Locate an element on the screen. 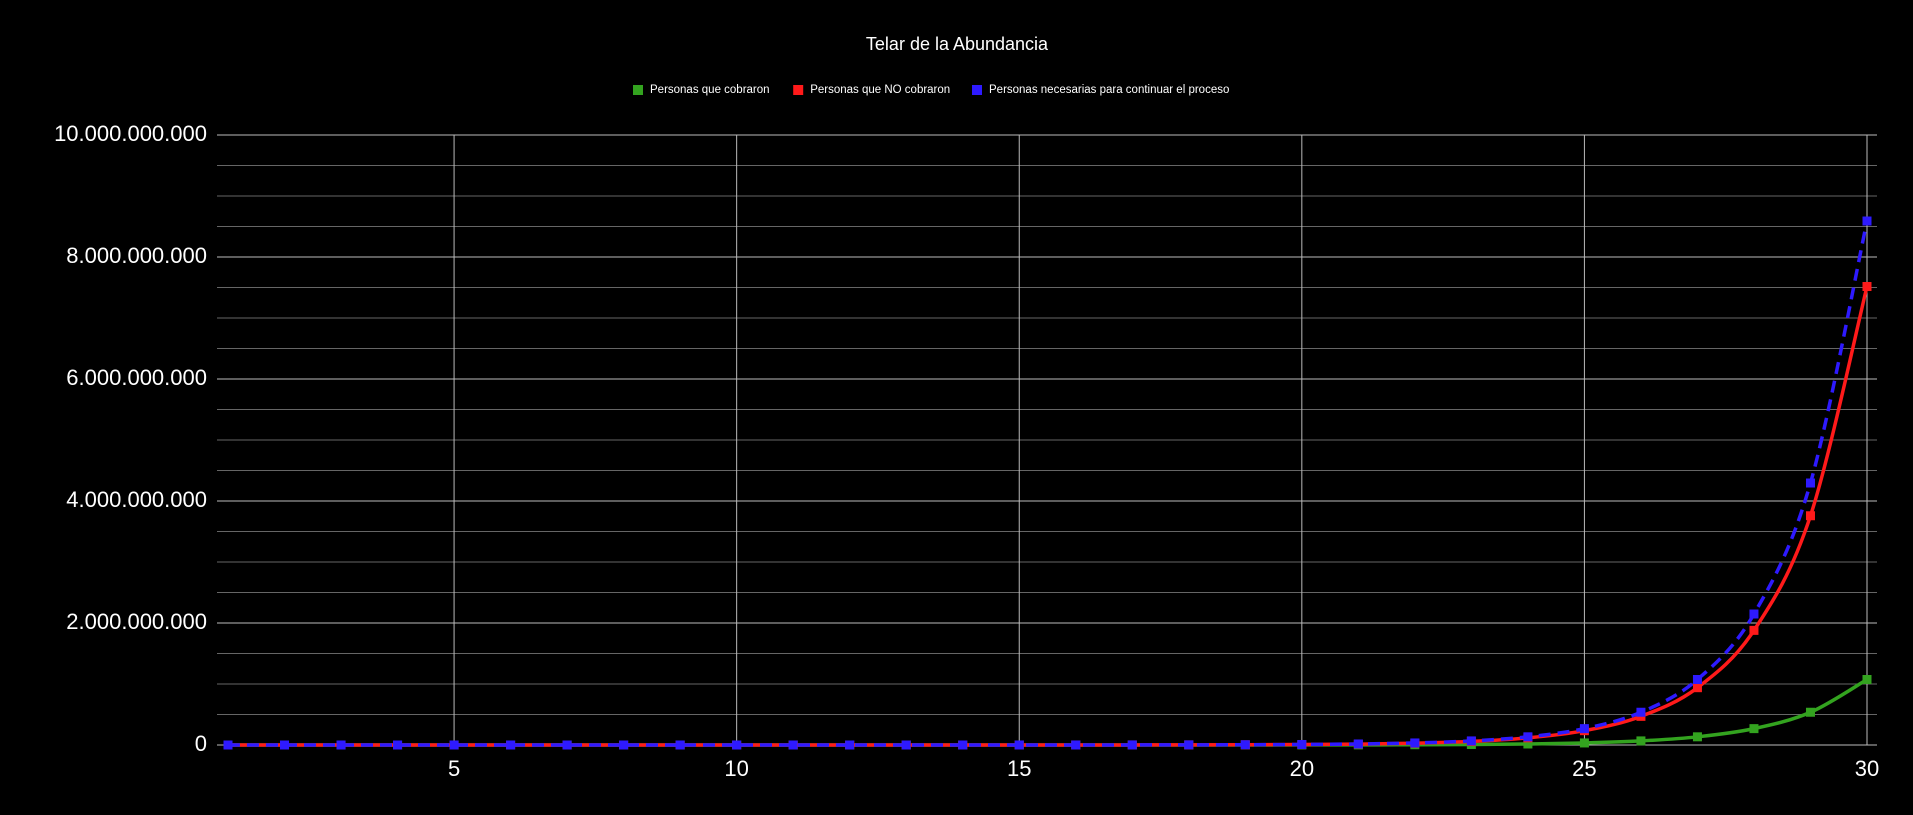 The height and width of the screenshot is (815, 1913). x-tick-label: 10 is located at coordinates (736, 768).